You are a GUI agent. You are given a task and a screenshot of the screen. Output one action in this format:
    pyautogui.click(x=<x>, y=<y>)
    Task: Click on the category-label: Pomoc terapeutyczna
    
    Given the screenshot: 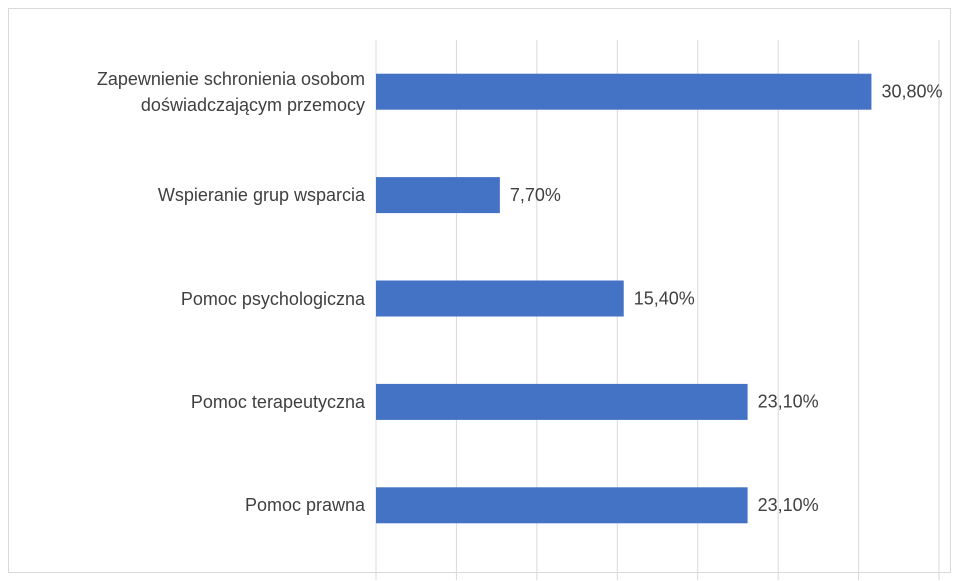 What is the action you would take?
    pyautogui.click(x=277, y=401)
    